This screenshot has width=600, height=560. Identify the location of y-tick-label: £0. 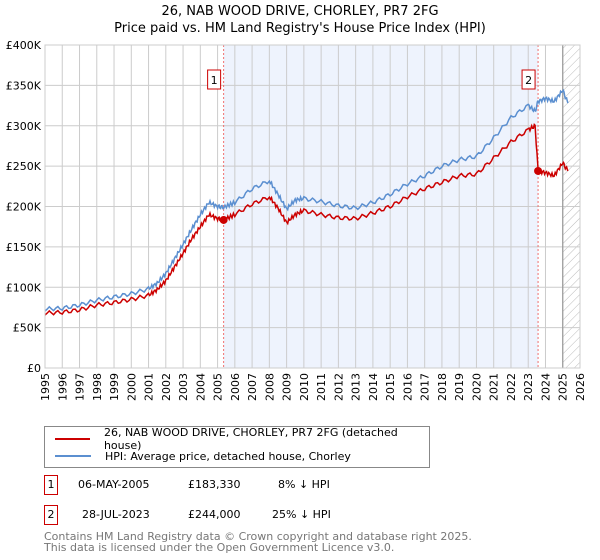
(34, 368).